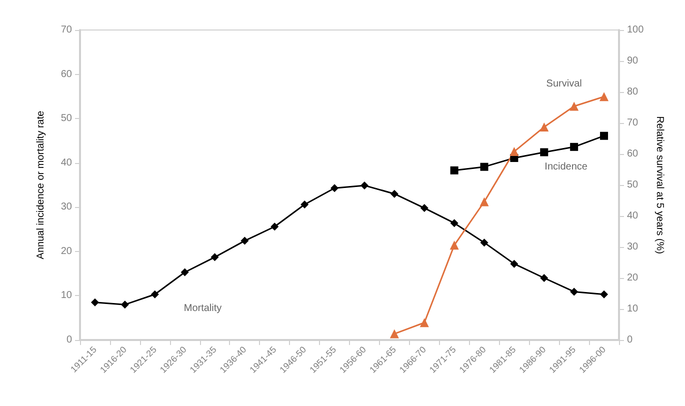 The height and width of the screenshot is (406, 685). I want to click on y-axis-title: Annual incidence or mortality rate, so click(41, 185).